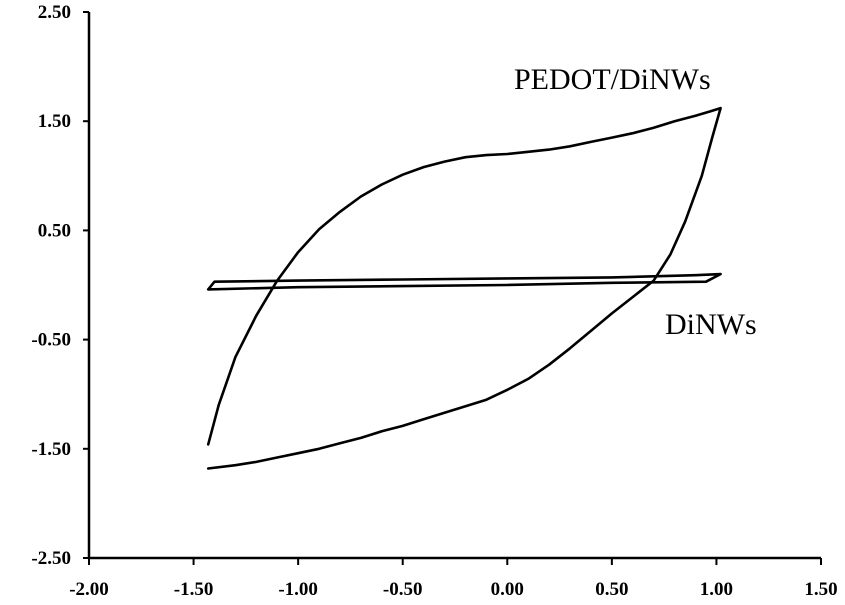 The width and height of the screenshot is (845, 605). I want to click on series-label-pedot-dinws: PEDOT/DiNWs, so click(612, 79).